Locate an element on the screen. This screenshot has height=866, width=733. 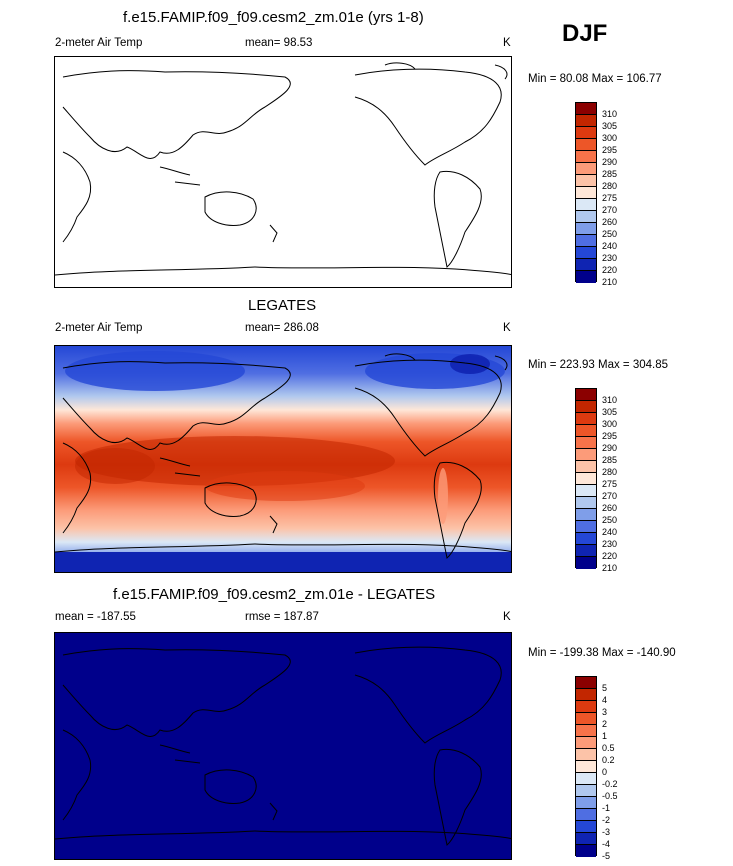
colorbar-tick-label: 295 is located at coordinates (610, 150).